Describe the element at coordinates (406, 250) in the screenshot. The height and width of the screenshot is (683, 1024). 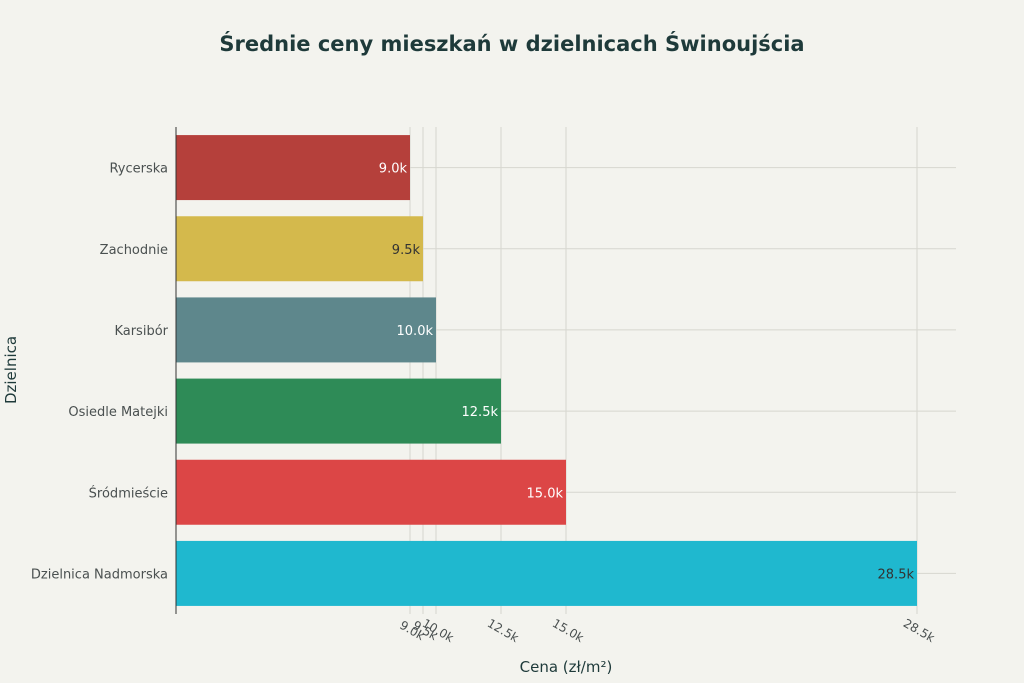
I see `bar-value-label: 9.5k` at that location.